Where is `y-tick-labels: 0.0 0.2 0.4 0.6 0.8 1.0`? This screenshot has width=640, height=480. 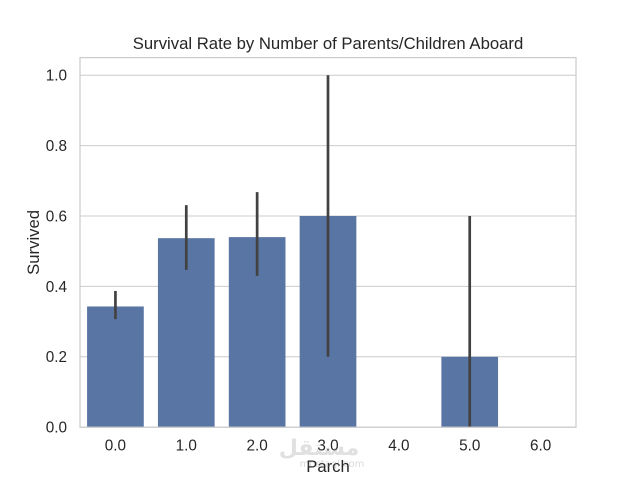
y-tick-labels: 0.0 0.2 0.4 0.6 0.8 1.0 is located at coordinates (57, 252).